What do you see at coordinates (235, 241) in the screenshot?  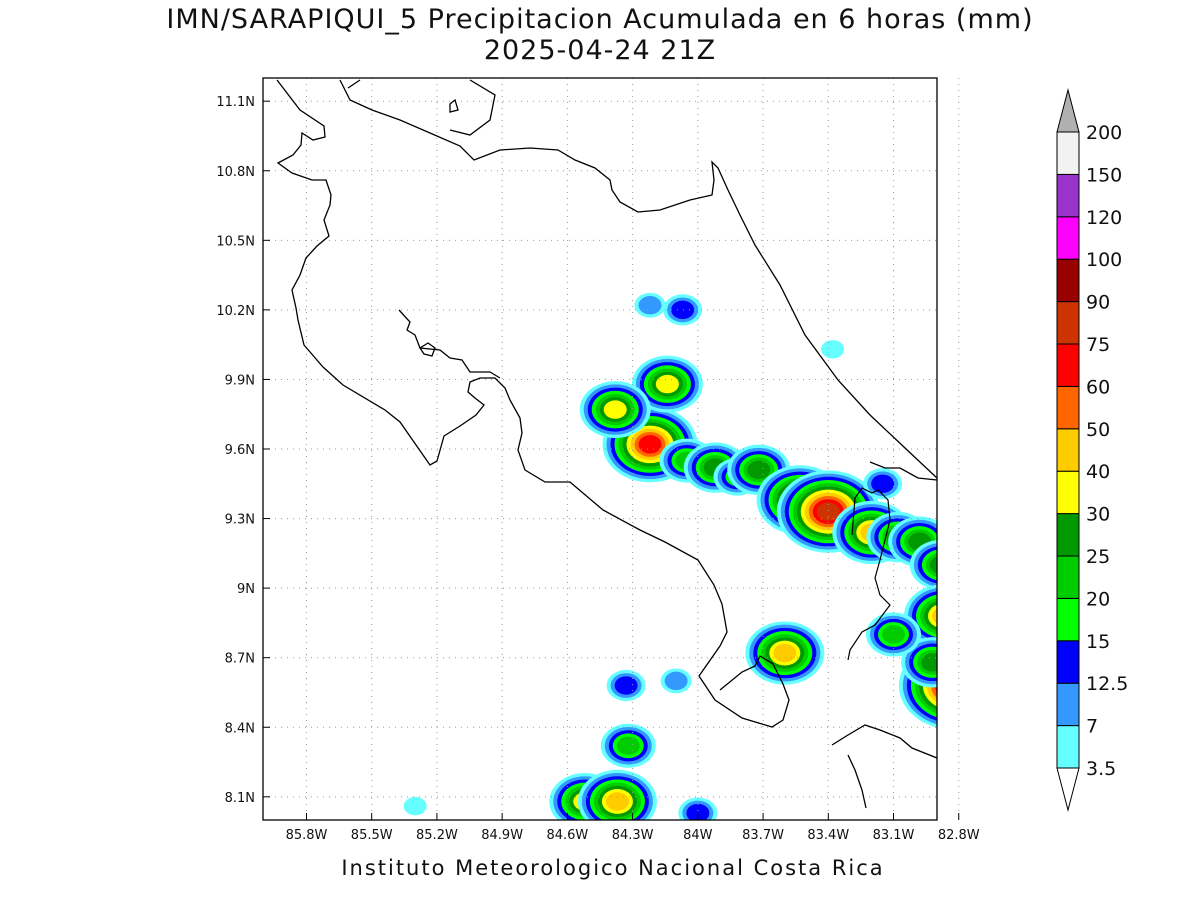 I see `lat-tick-label: 10.5N` at bounding box center [235, 241].